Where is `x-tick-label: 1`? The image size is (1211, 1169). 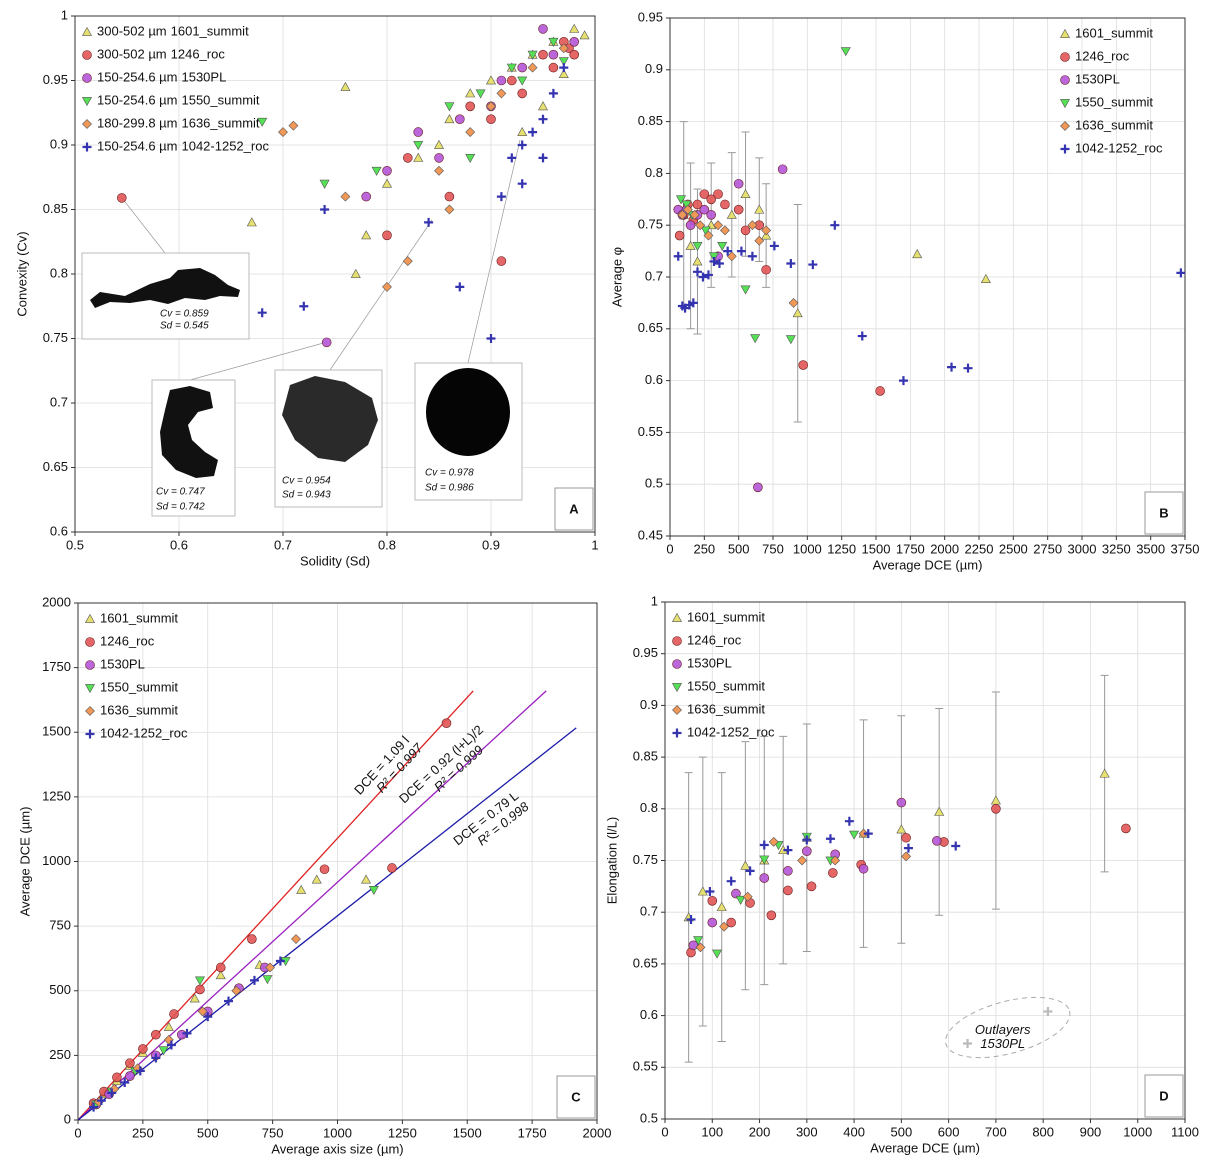
x-tick-label: 1 is located at coordinates (594, 544).